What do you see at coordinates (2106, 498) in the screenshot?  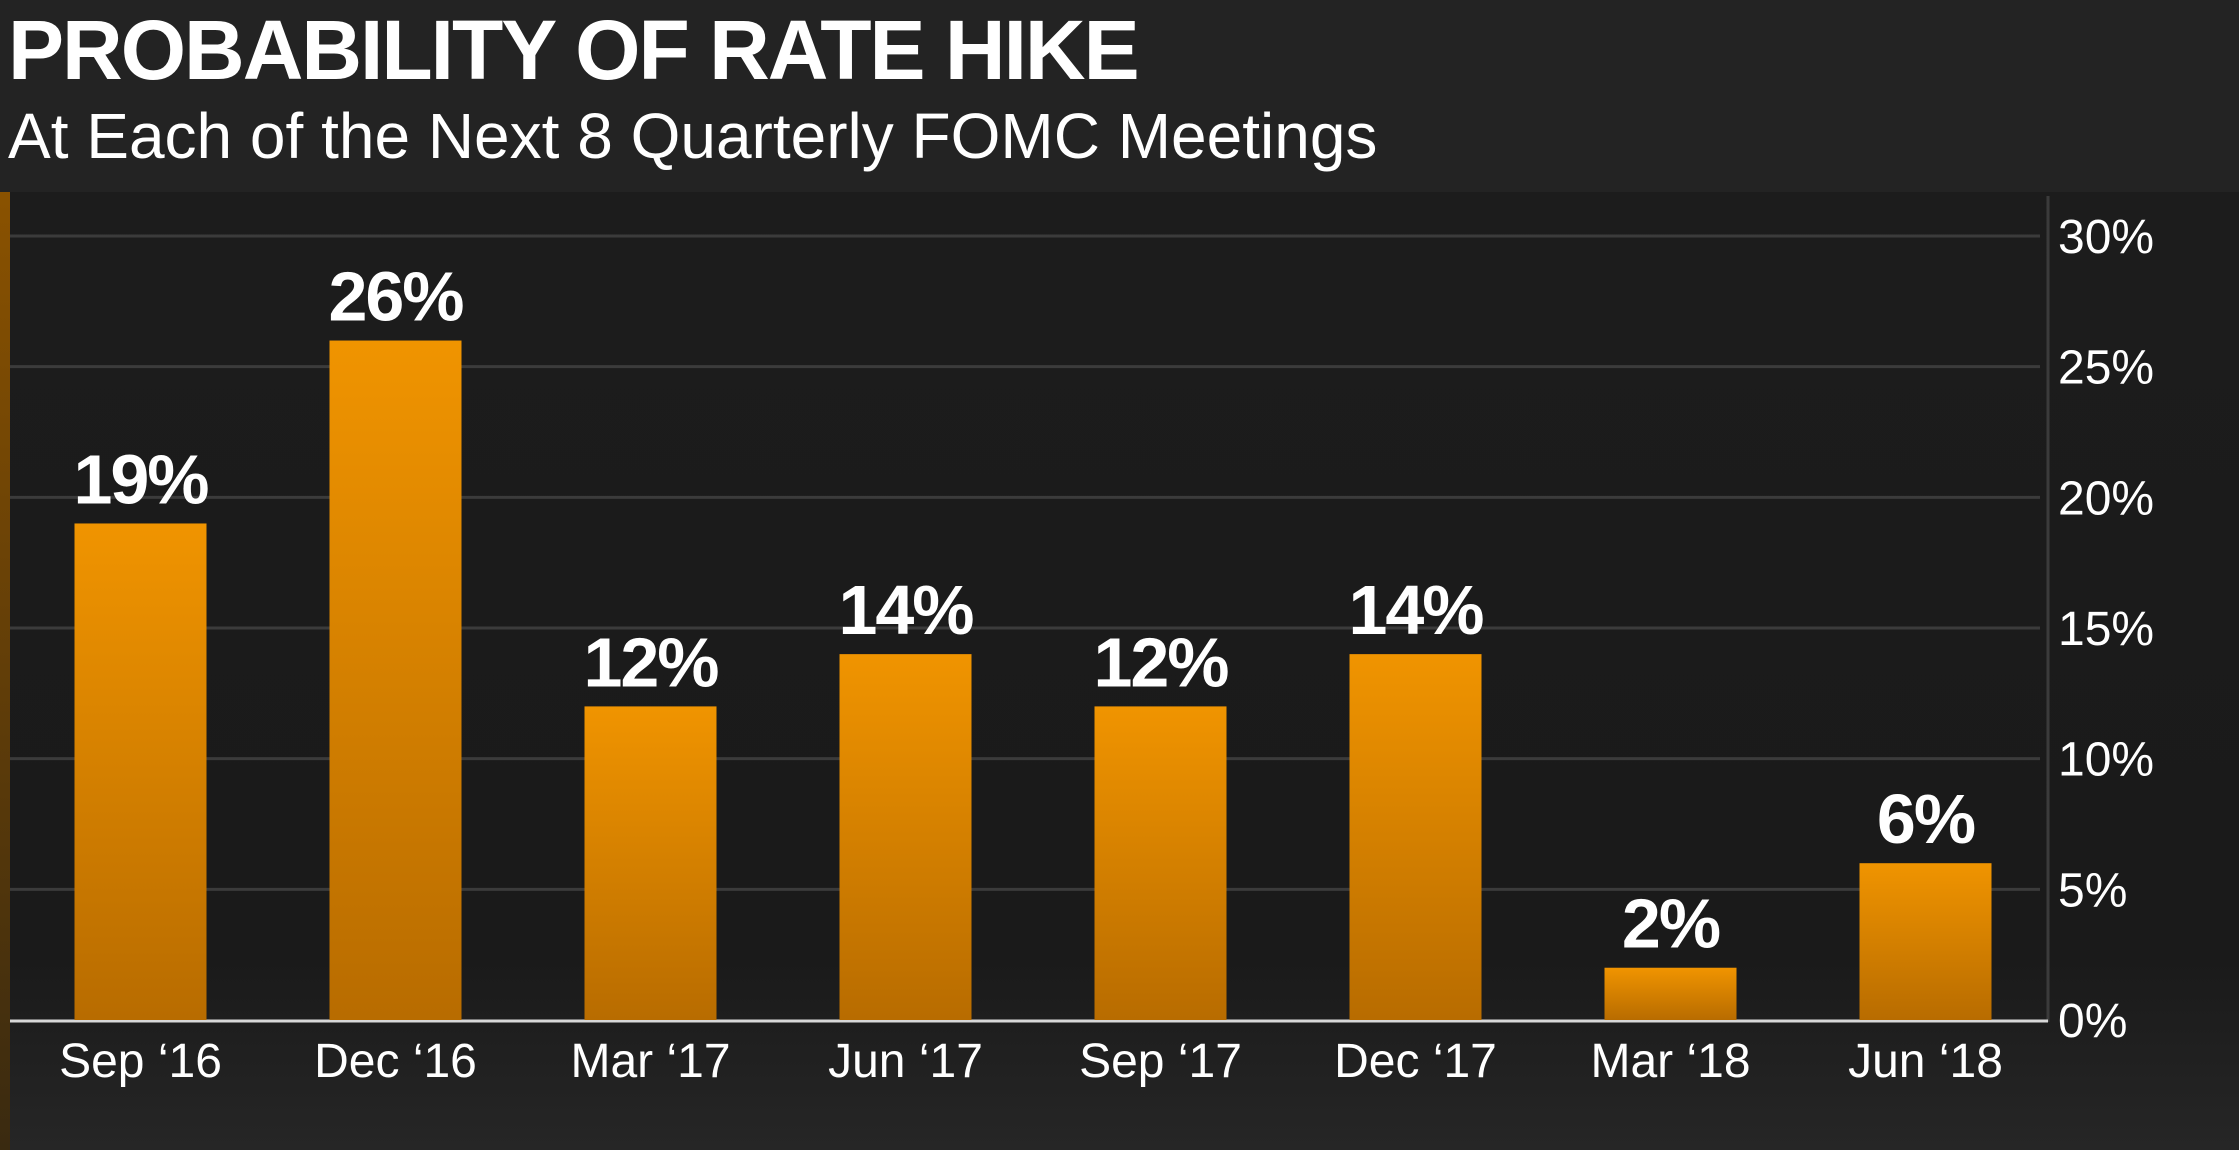 I see `y-tick-label: 20%` at bounding box center [2106, 498].